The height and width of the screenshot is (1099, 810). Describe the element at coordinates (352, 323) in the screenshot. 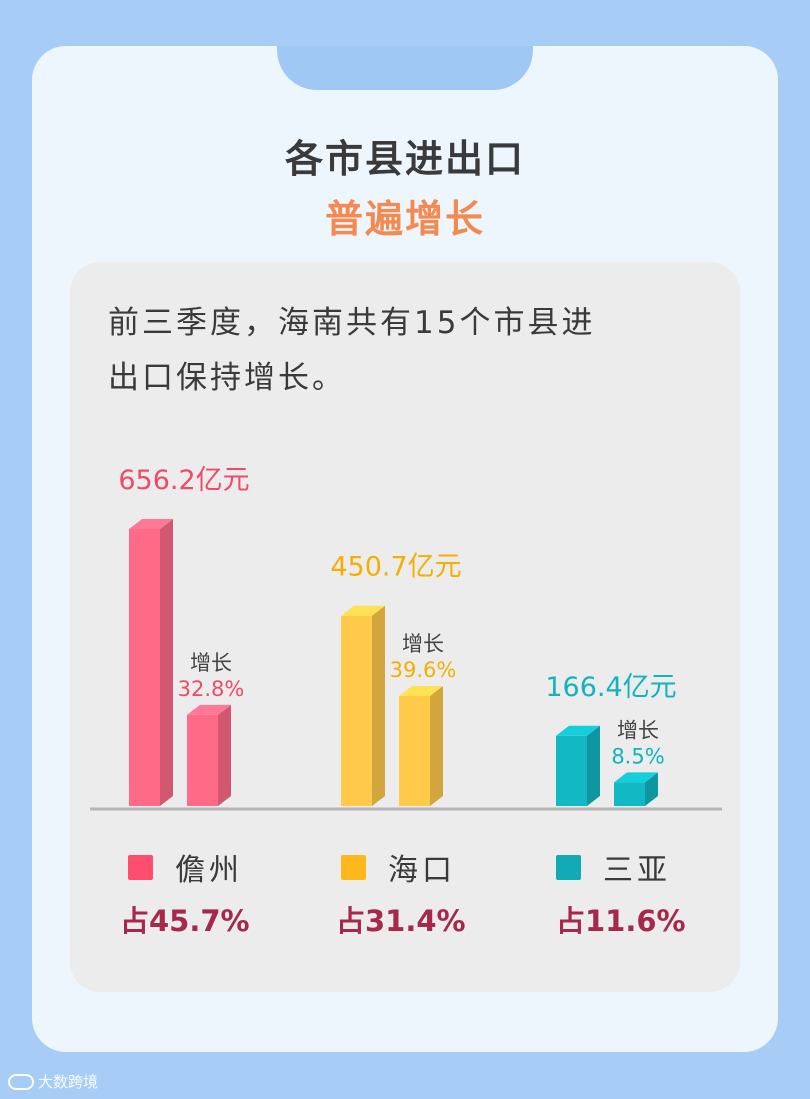

I see `intro-line-1: 前三季度，海南共有15个市县进` at that location.